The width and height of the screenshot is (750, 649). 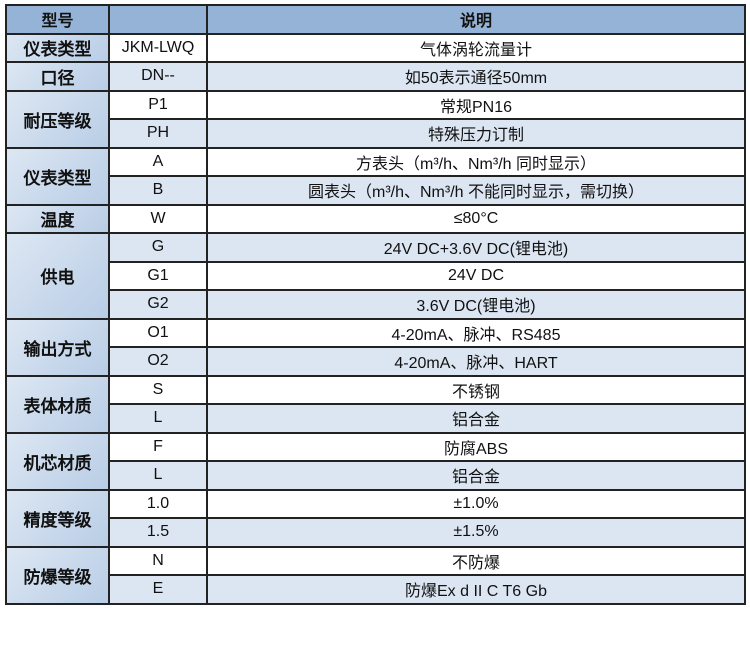 I want to click on table-row: E 防爆Ex d II C T6 Gb, so click(x=376, y=589).